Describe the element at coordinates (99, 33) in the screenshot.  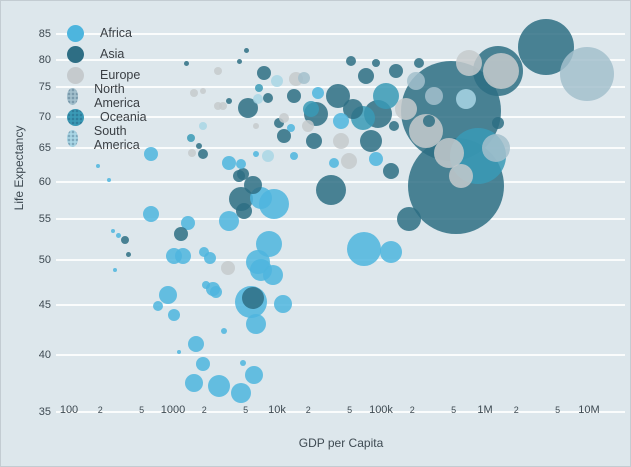
I see `legend-item-africa: Africa` at that location.